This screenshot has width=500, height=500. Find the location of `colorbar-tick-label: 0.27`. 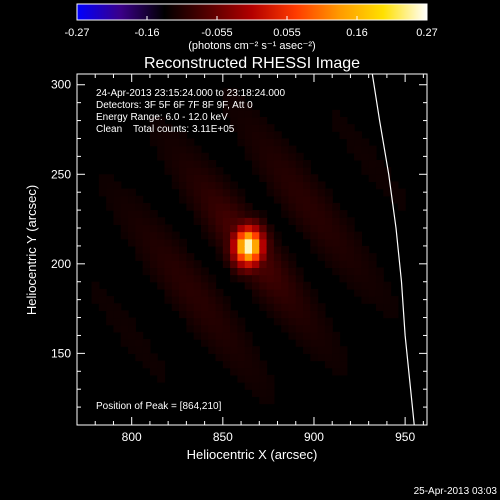

colorbar-tick-label: 0.27 is located at coordinates (426, 33).